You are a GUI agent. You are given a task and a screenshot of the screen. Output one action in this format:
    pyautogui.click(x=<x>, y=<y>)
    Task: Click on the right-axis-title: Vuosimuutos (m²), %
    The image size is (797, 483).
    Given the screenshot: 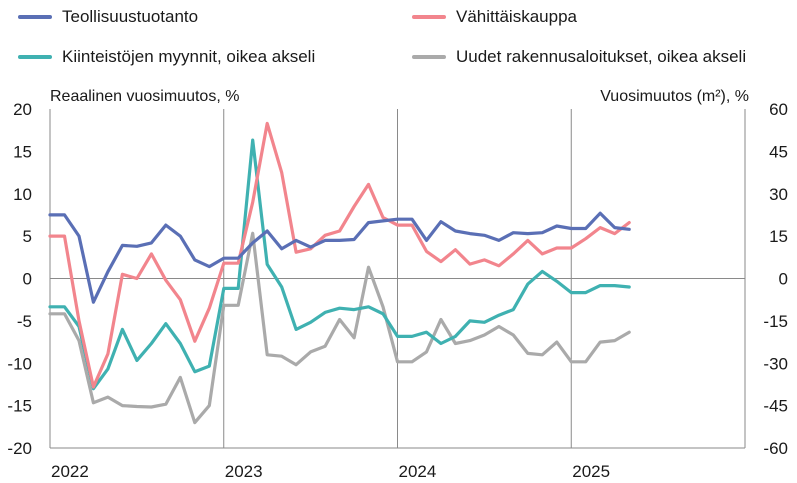 What is the action you would take?
    pyautogui.click(x=674, y=96)
    